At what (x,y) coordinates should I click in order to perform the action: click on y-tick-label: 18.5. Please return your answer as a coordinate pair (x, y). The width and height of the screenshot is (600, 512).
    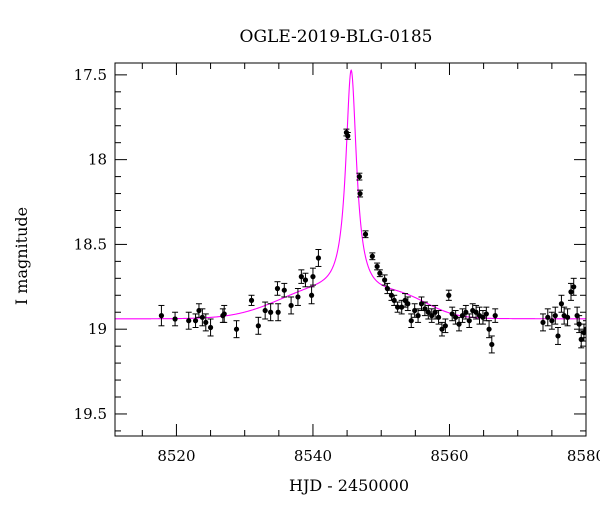
    Looking at the image, I should click on (90, 244).